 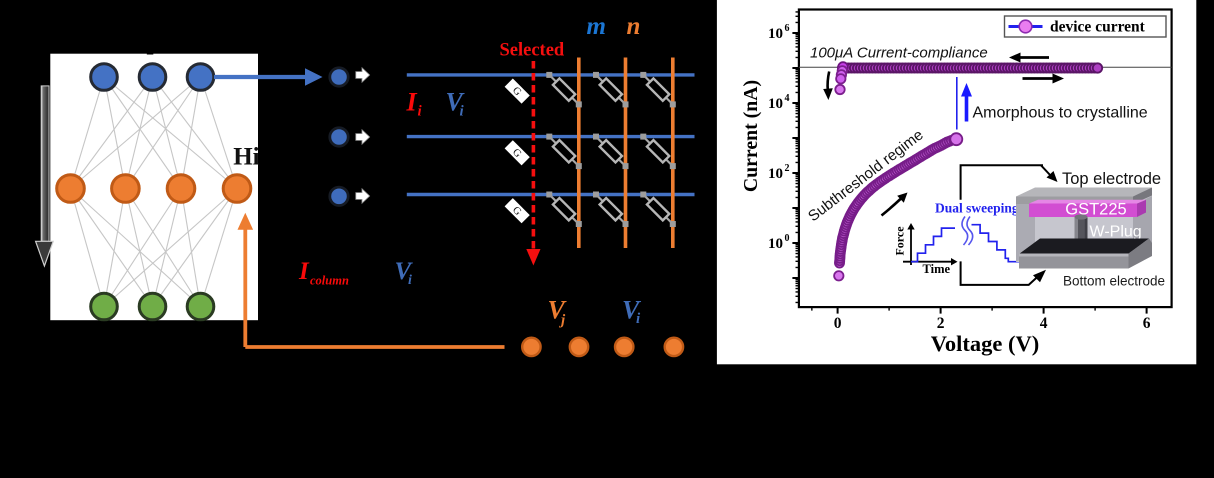 I want to click on svg-text: column, so click(x=329, y=281).